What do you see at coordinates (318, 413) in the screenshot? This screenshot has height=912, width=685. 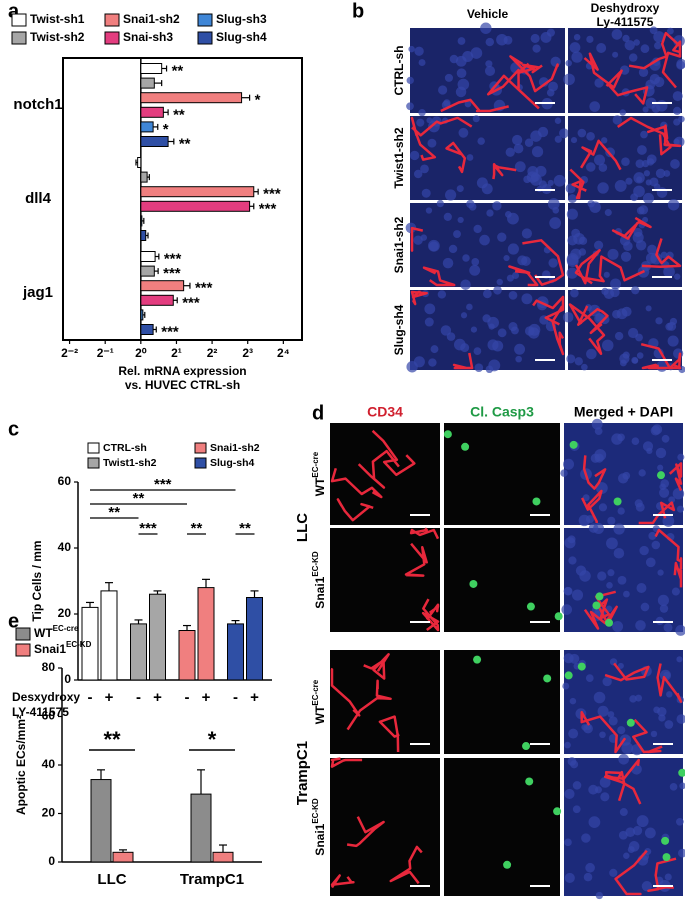 I see `panel-letter: d` at bounding box center [318, 413].